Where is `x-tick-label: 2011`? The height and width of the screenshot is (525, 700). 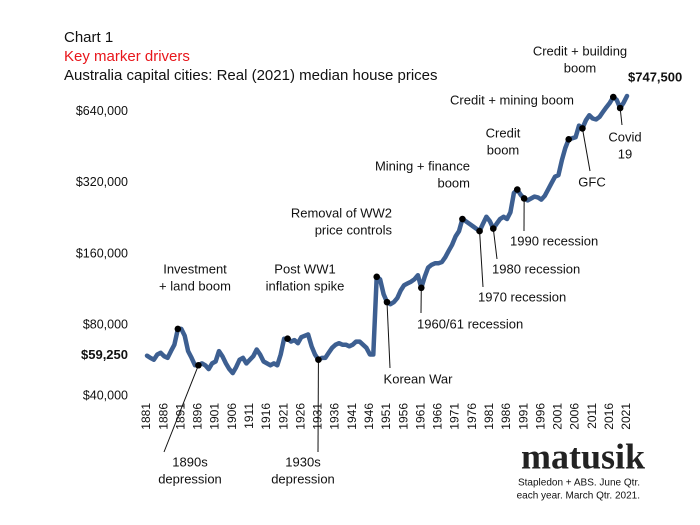
x-tick-label: 2011 is located at coordinates (592, 416).